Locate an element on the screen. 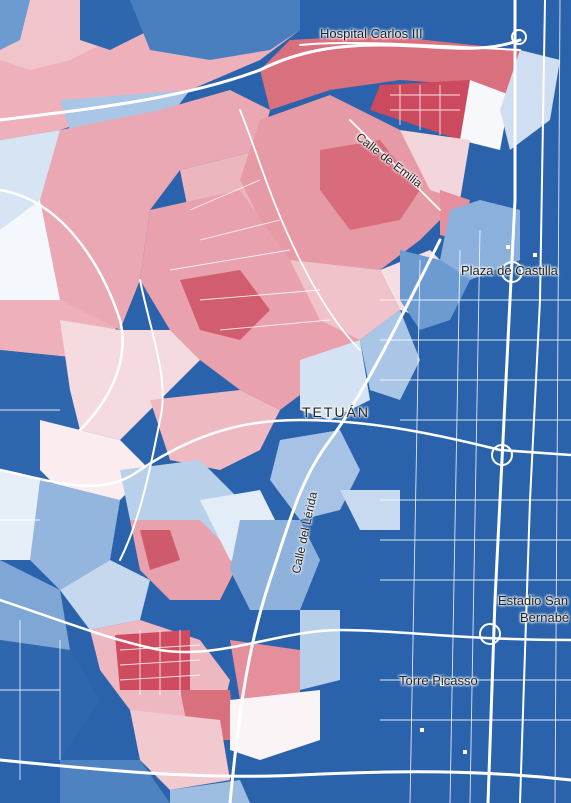  region-left-pale is located at coordinates (30, 185).